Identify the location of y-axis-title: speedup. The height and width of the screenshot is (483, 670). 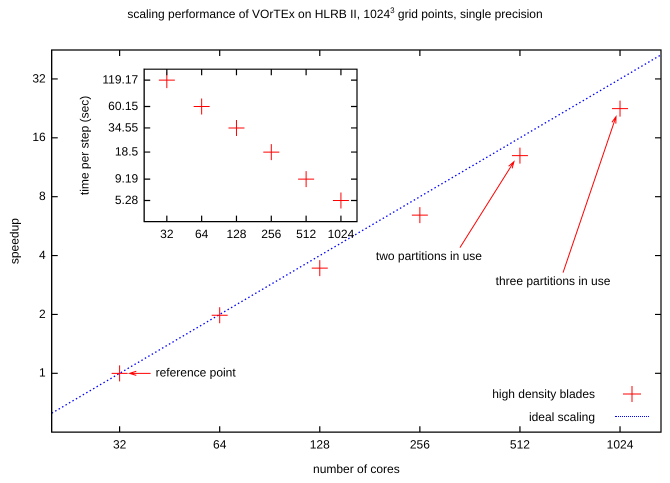
(15, 241).